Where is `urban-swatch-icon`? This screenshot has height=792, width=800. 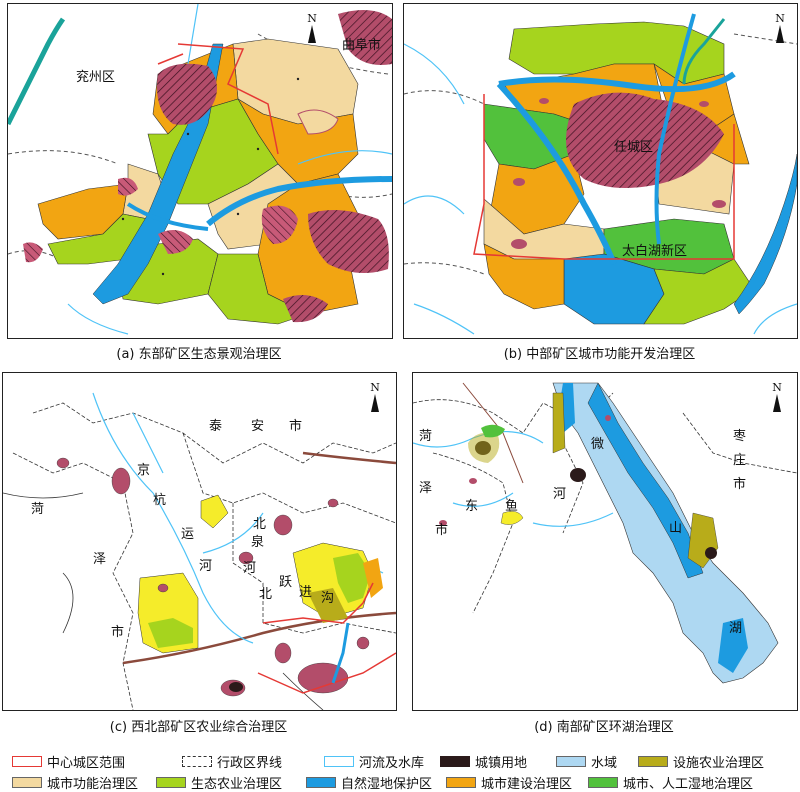
urban-swatch-icon is located at coordinates (455, 761).